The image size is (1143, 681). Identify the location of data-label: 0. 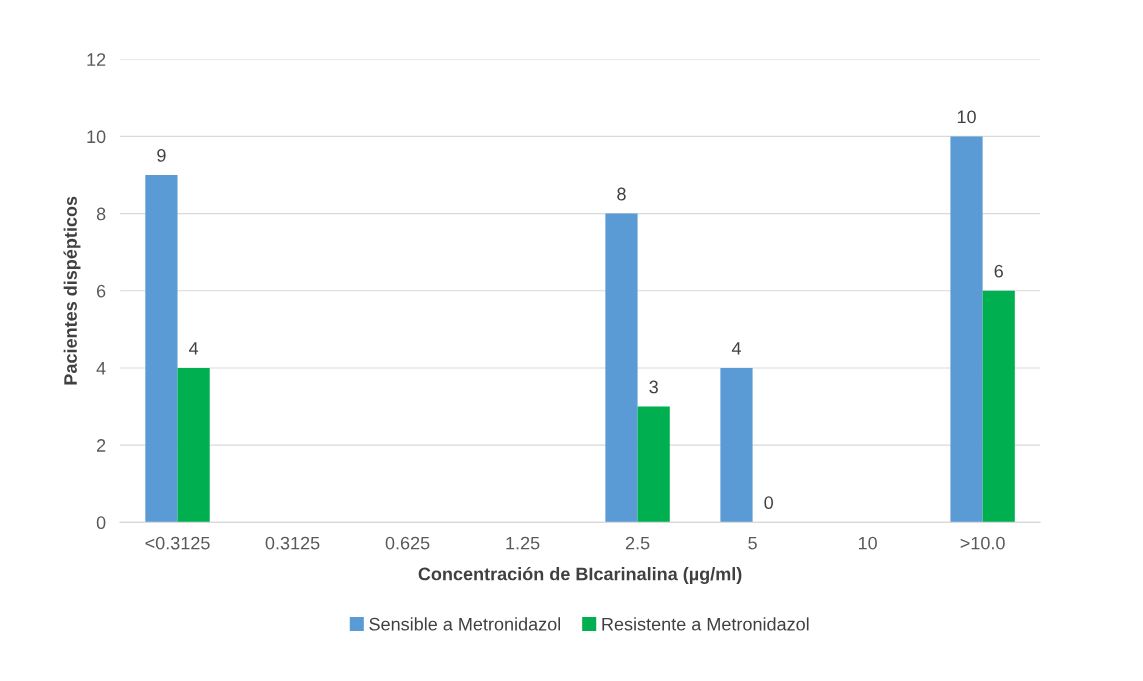
(769, 503).